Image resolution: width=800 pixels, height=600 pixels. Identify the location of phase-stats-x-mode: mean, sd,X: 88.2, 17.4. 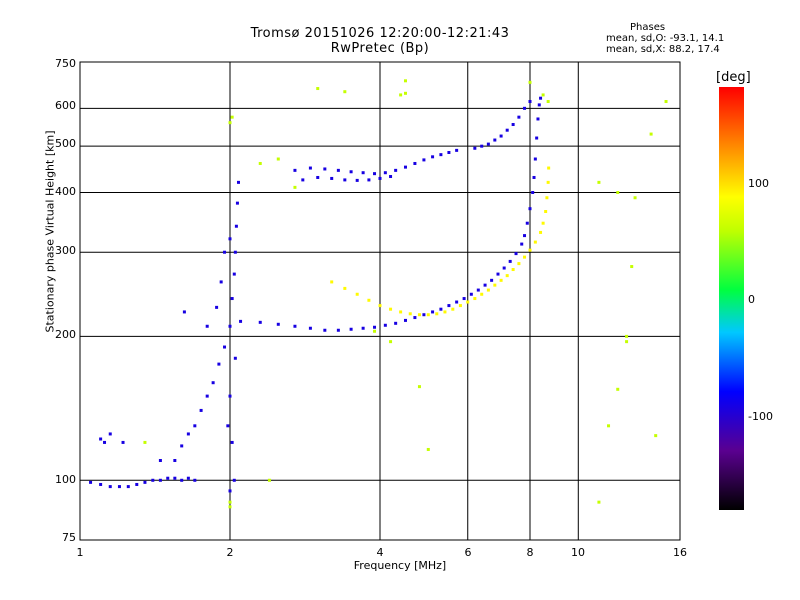
(663, 49).